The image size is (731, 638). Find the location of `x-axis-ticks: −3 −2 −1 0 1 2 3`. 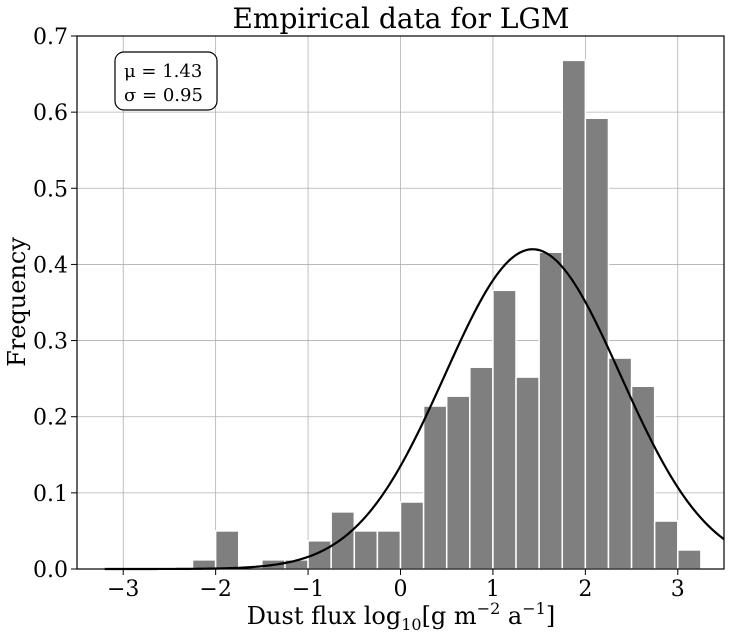

x-axis-ticks: −3 −2 −1 0 1 2 3 is located at coordinates (396, 585).